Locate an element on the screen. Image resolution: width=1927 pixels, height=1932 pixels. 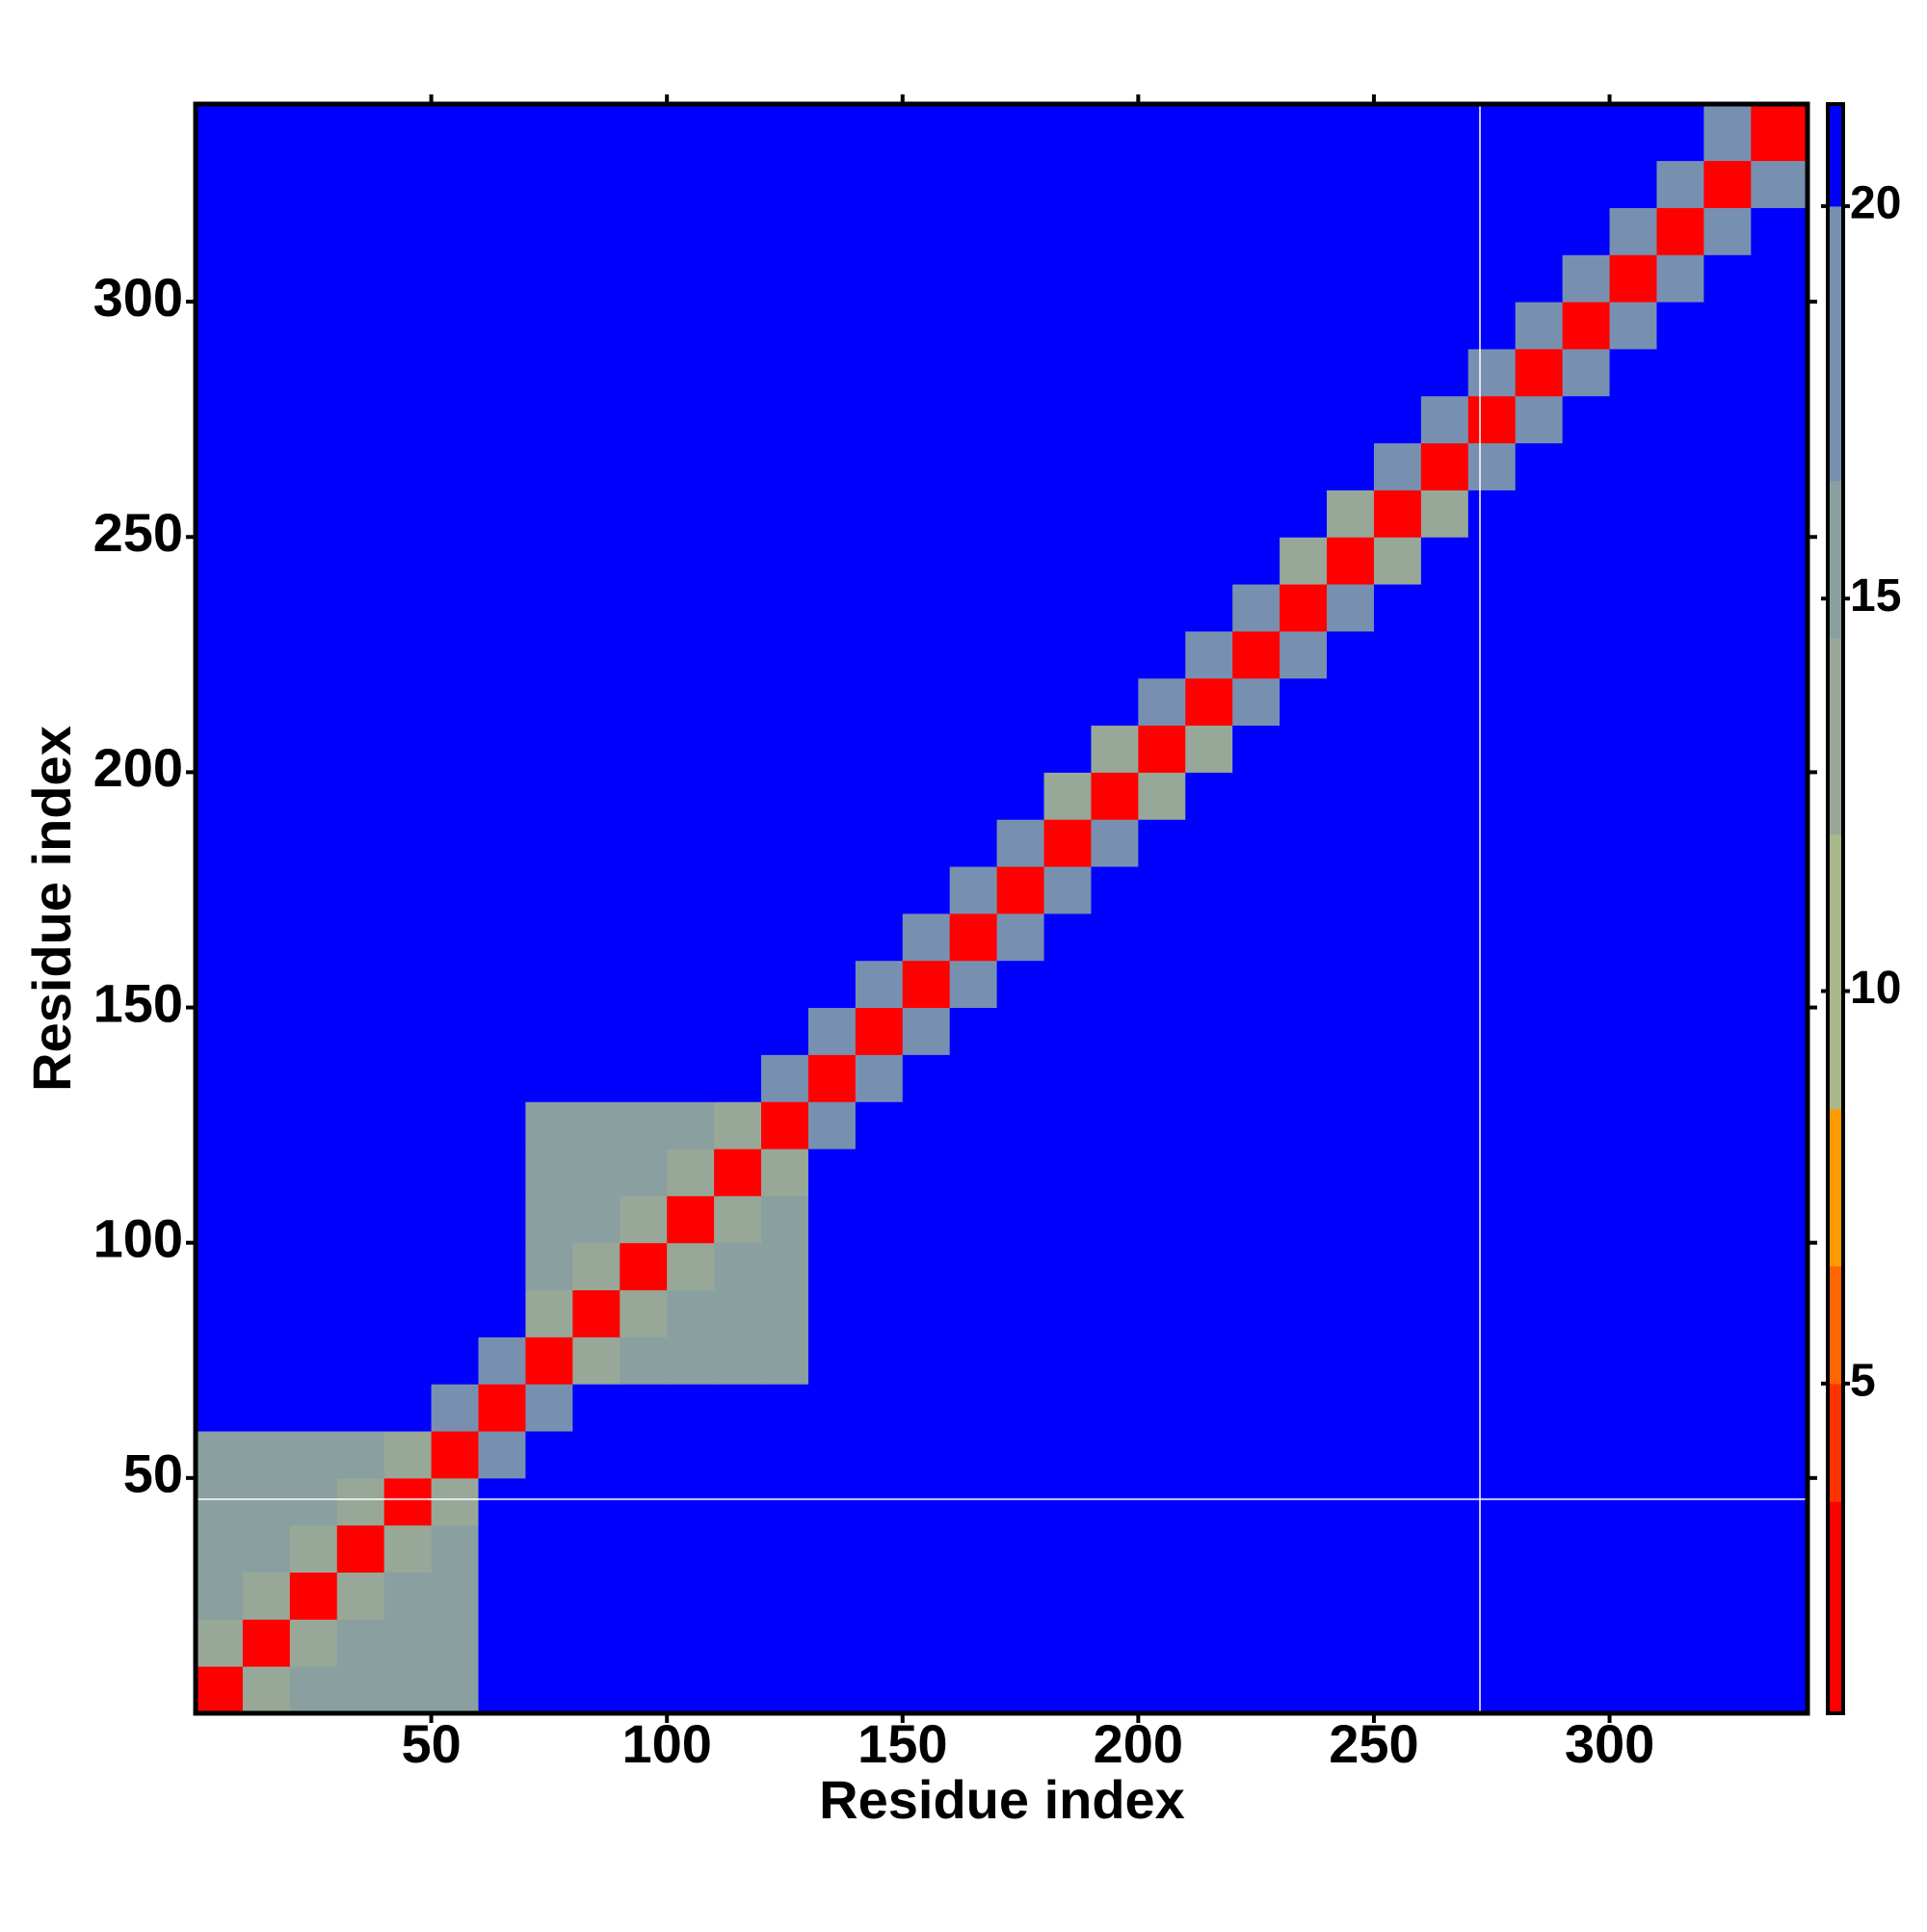
colorbar-tick-label: 20 is located at coordinates (1875, 203).